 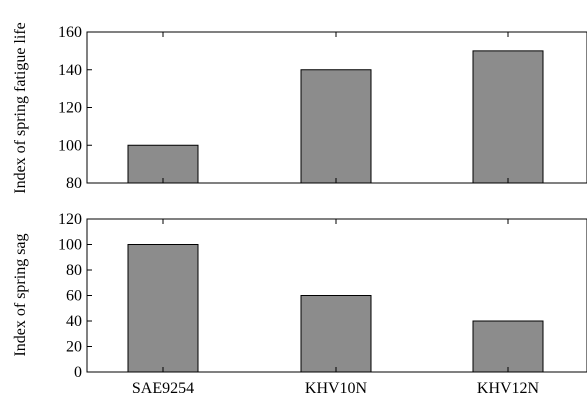 I want to click on bottom-y-tick-label: 80, so click(x=74, y=270).